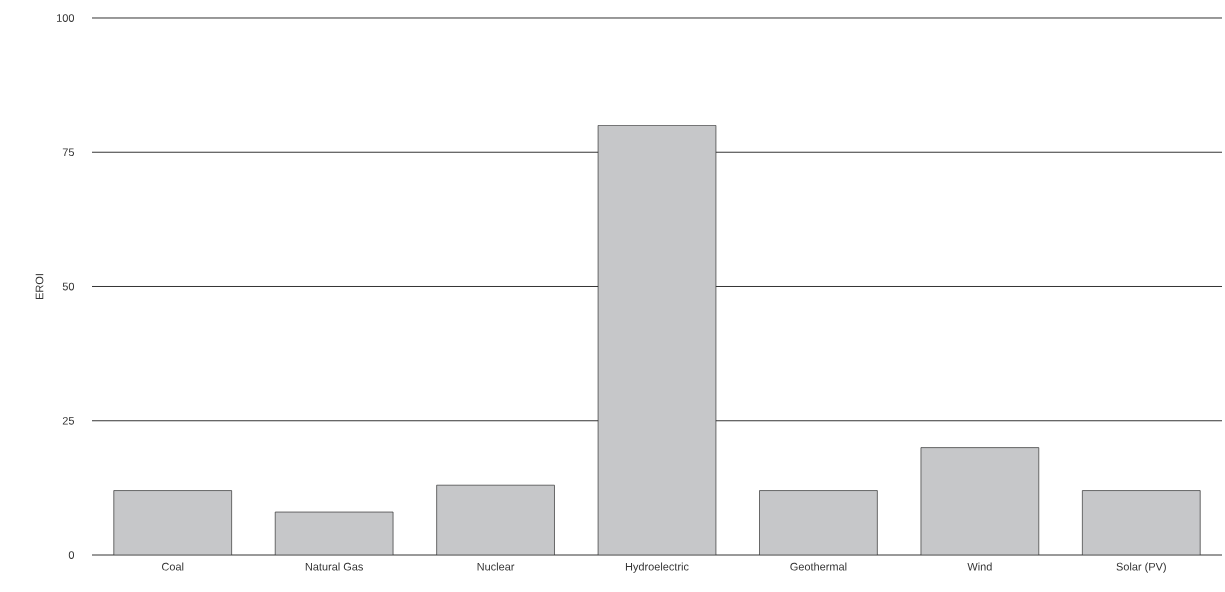 The height and width of the screenshot is (592, 1225). Describe the element at coordinates (173, 566) in the screenshot. I see `x-tick-label: Coal` at that location.